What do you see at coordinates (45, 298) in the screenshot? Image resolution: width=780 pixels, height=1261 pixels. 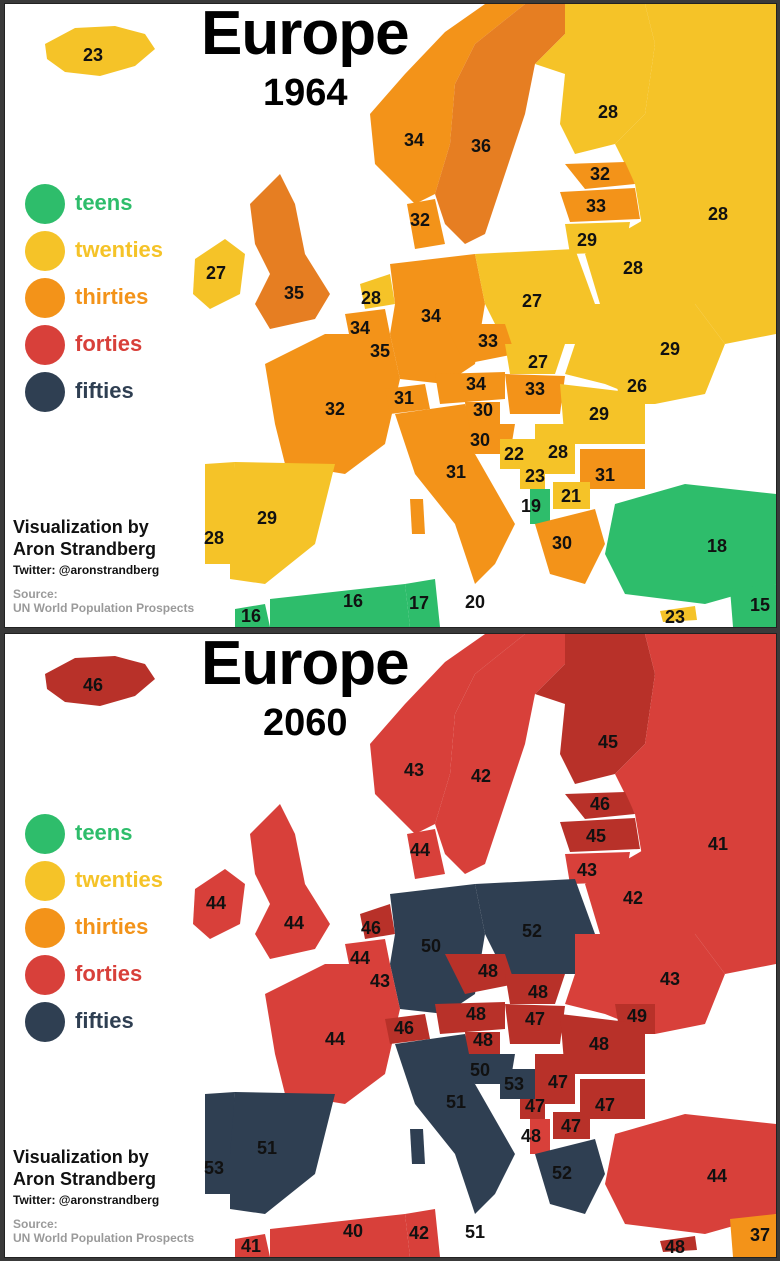 I see `thirties-dot-icon` at bounding box center [45, 298].